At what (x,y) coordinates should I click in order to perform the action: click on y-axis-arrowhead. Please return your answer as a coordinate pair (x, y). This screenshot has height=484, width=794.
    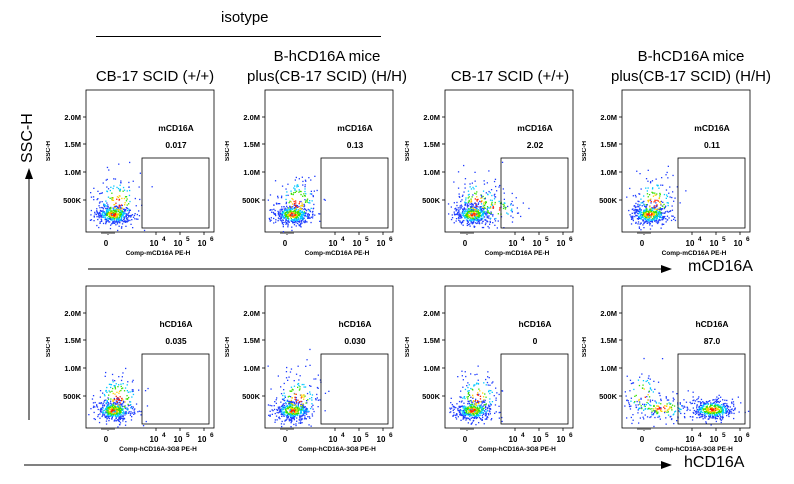
    Looking at the image, I should click on (29, 173).